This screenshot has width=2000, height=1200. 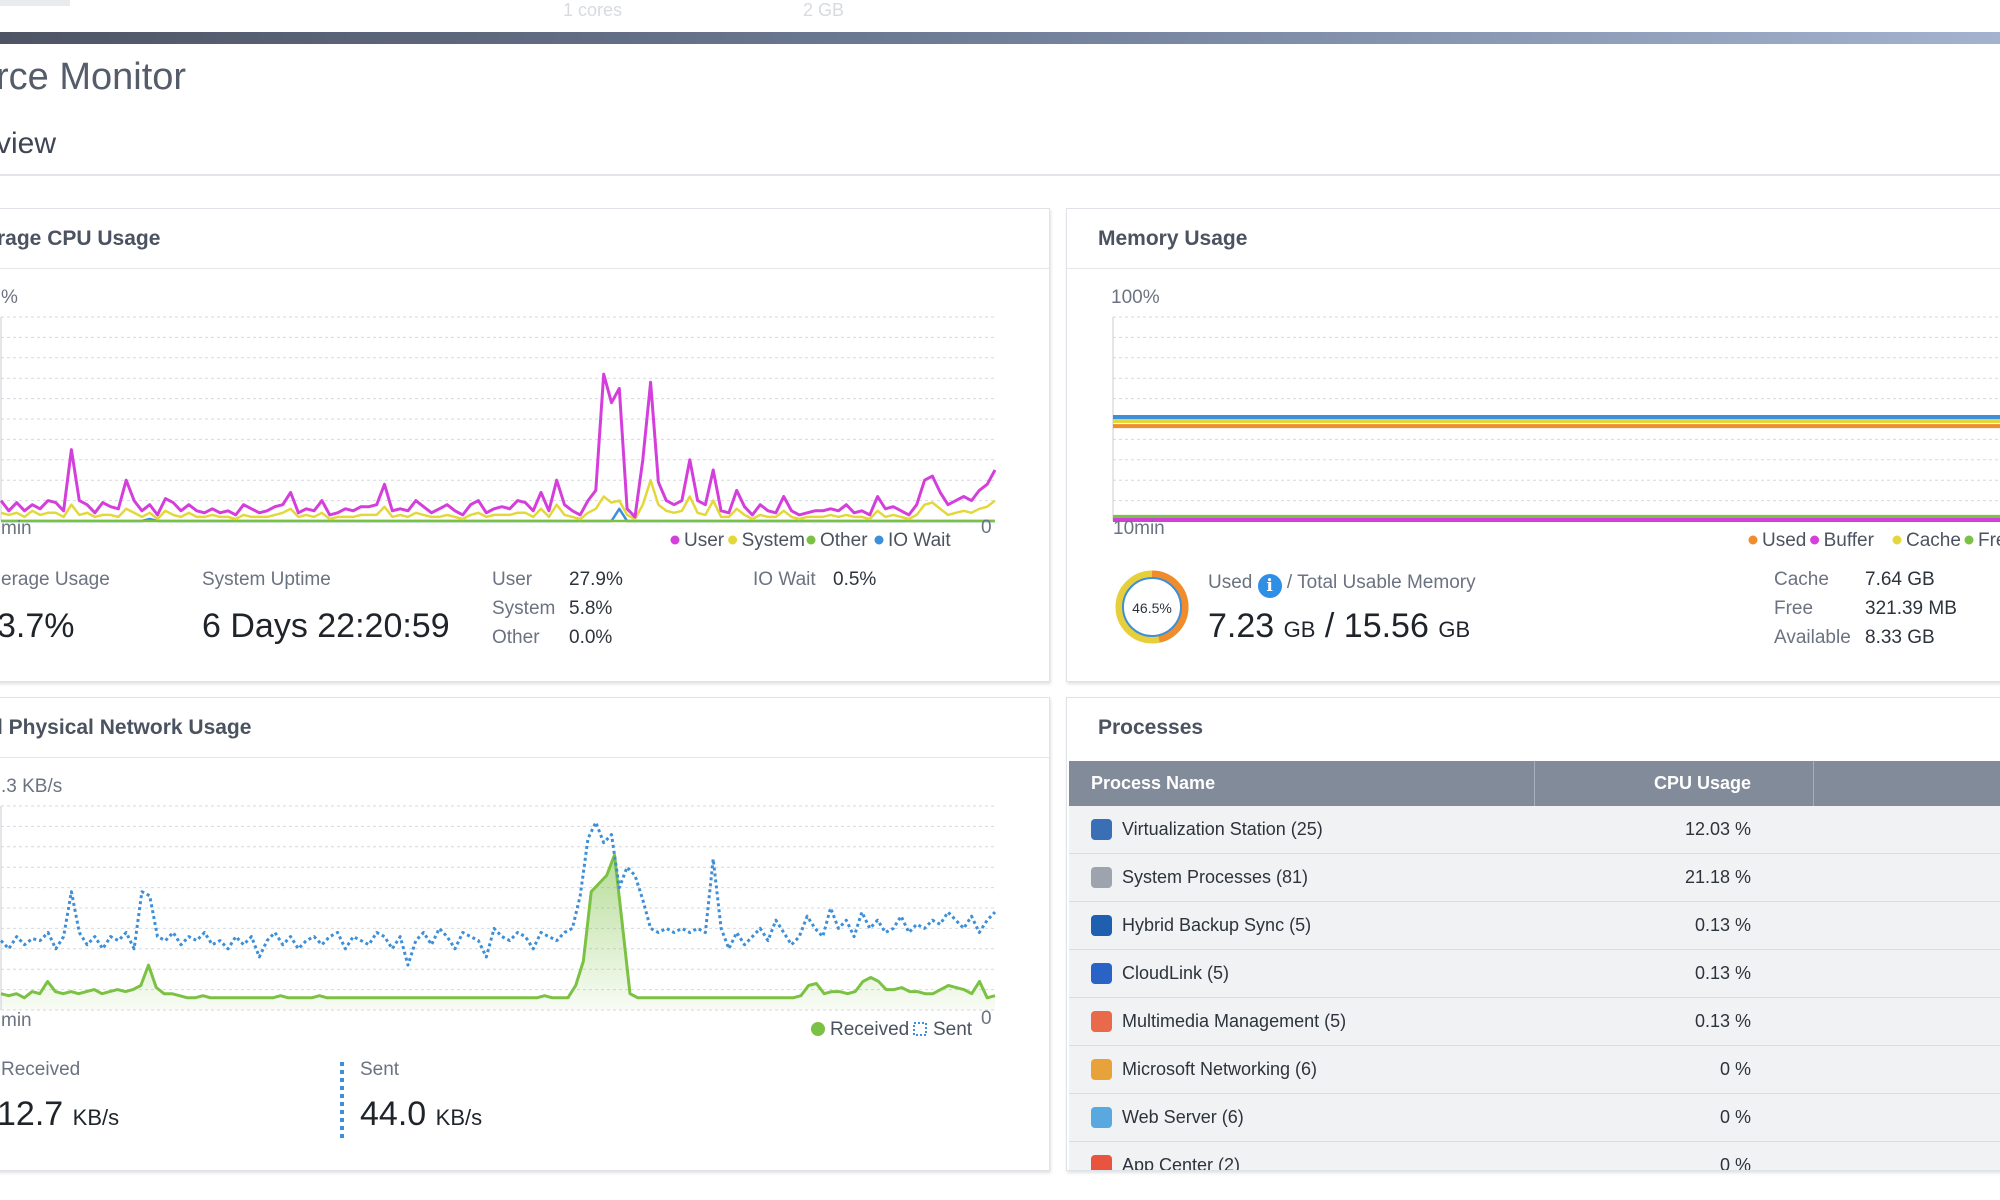 I want to click on top-tab, so click(x=35, y=3).